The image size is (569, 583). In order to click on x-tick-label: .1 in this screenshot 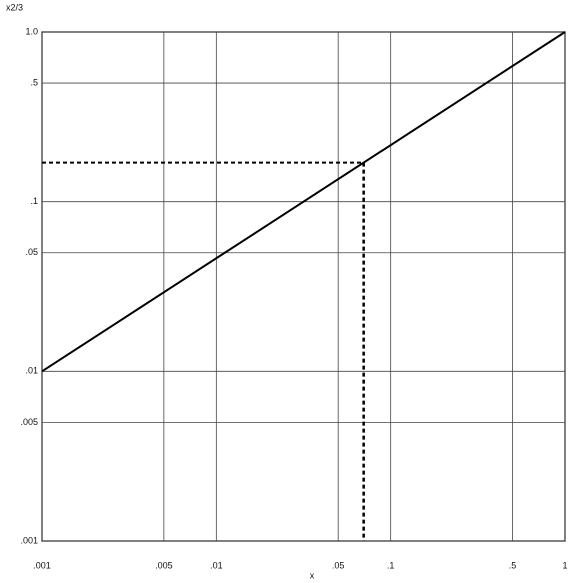, I will do `click(391, 565)`.